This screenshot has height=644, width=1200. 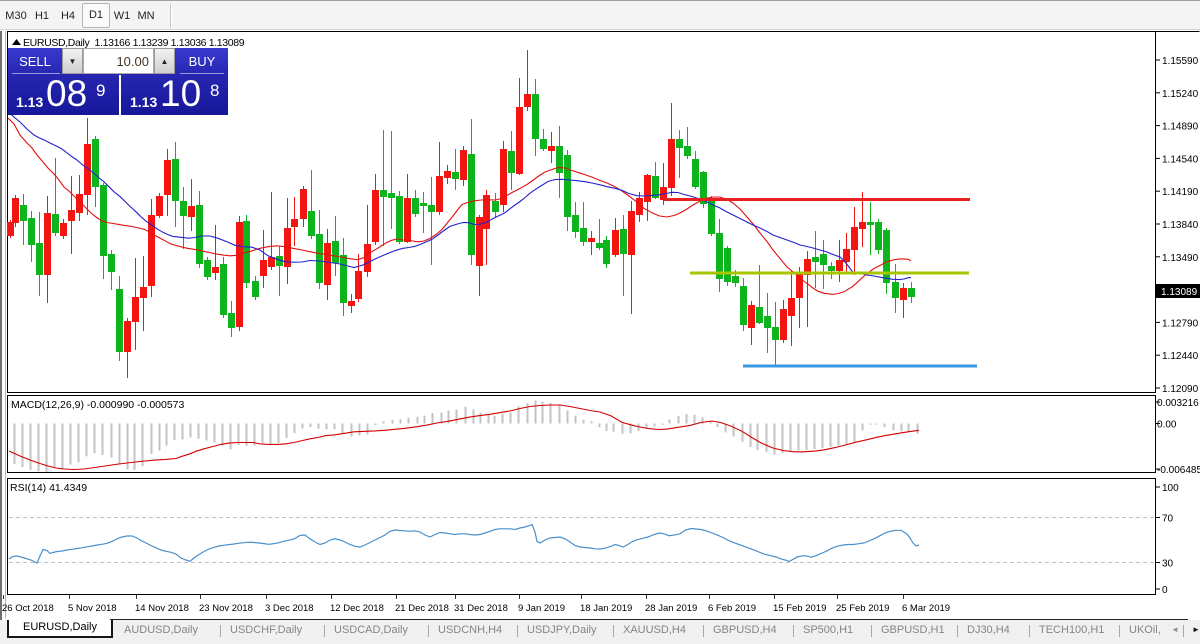 What do you see at coordinates (1168, 519) in the screenshot?
I see `svg-text: 70` at bounding box center [1168, 519].